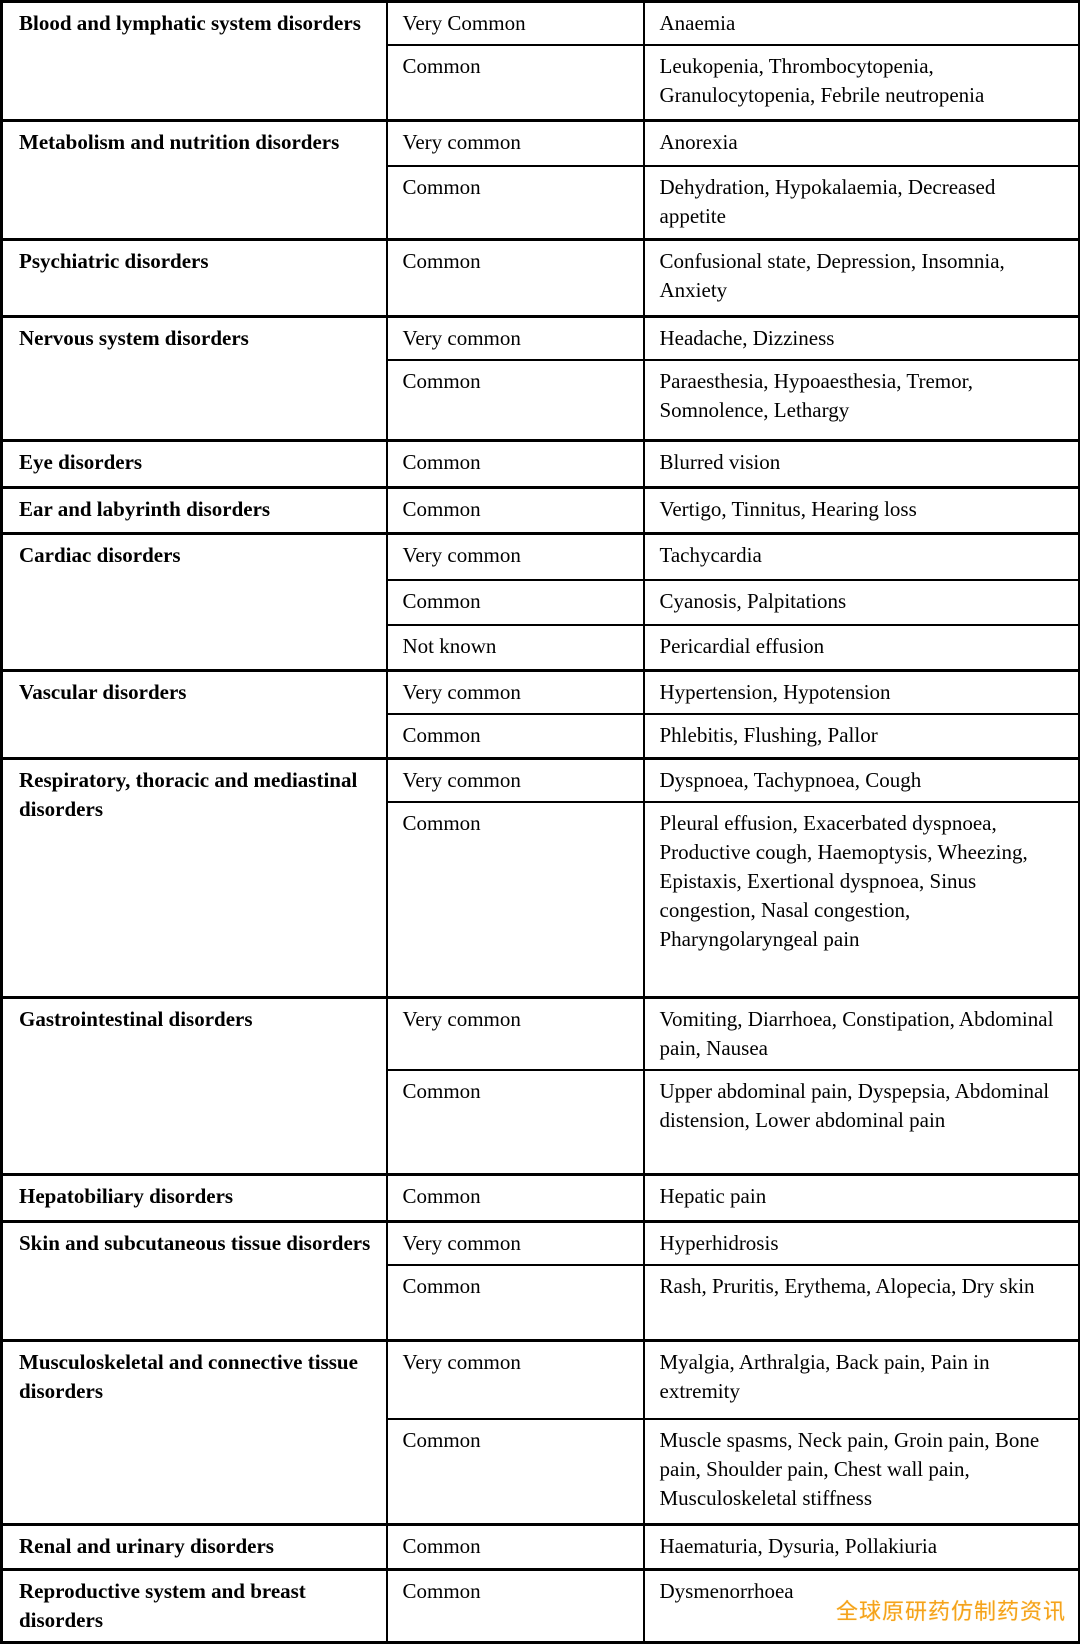  What do you see at coordinates (194, 1198) in the screenshot?
I see `disorder-class-cell: Hepatobiliary disorders` at bounding box center [194, 1198].